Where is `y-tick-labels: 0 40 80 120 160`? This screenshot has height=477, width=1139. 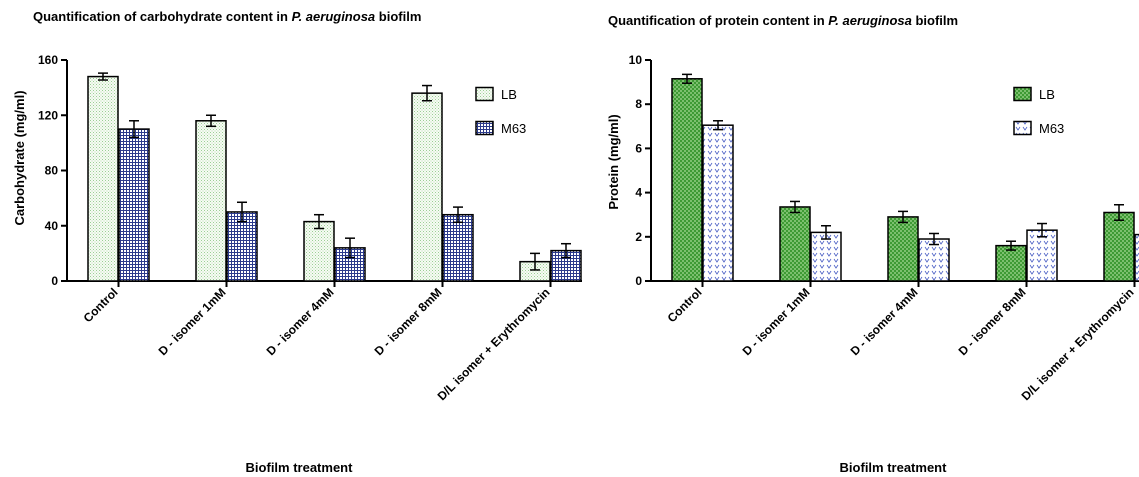 y-tick-labels: 0 40 80 120 160 is located at coordinates (48, 170).